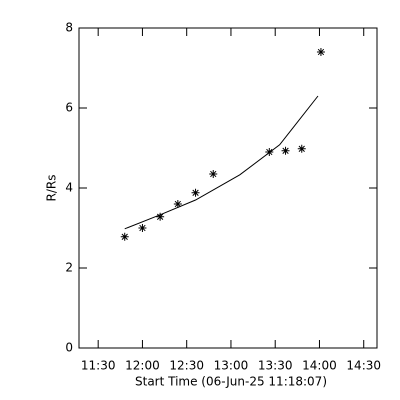  I want to click on x-tick-label: 13:30, so click(275, 366).